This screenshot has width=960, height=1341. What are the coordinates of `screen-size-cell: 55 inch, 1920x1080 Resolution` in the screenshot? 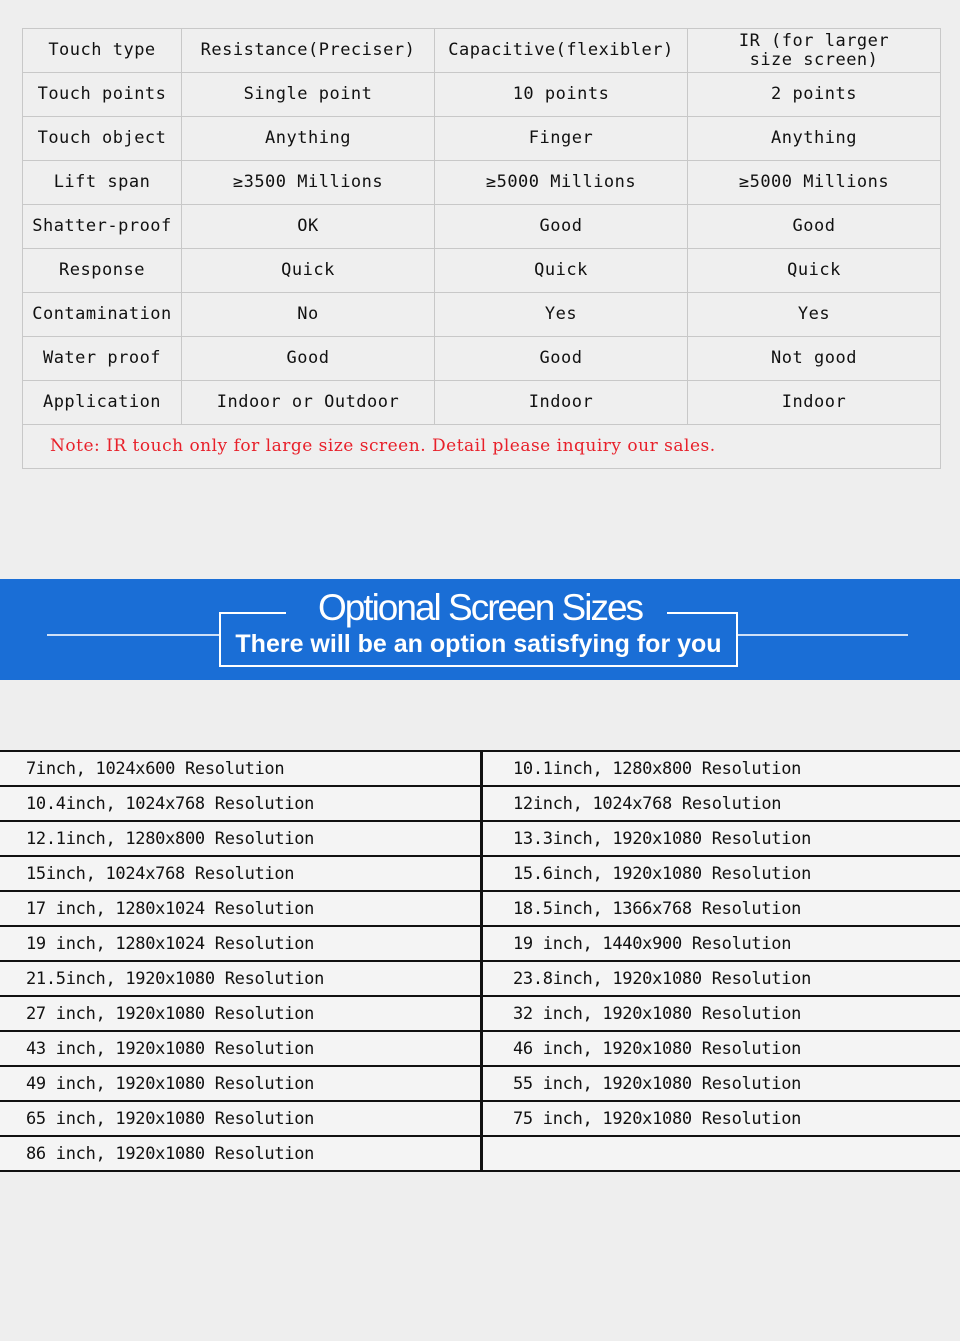 It's located at (720, 1083).